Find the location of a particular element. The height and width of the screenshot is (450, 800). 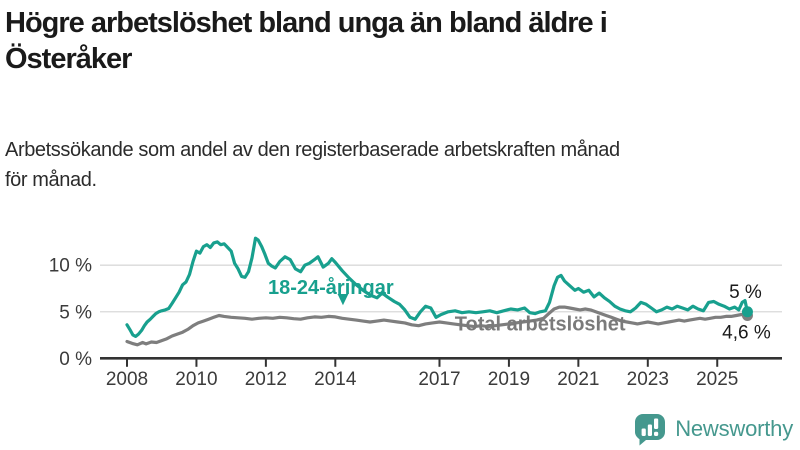

x-axis-tick-label: 2012 is located at coordinates (266, 379).